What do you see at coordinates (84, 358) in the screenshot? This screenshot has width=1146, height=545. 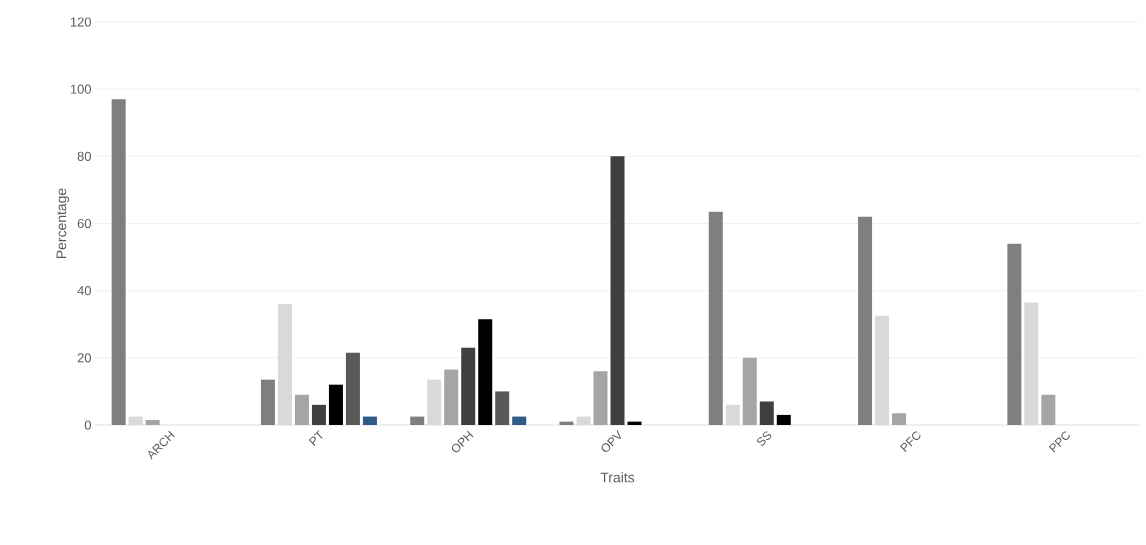 I see `y-tick-label: 20` at bounding box center [84, 358].